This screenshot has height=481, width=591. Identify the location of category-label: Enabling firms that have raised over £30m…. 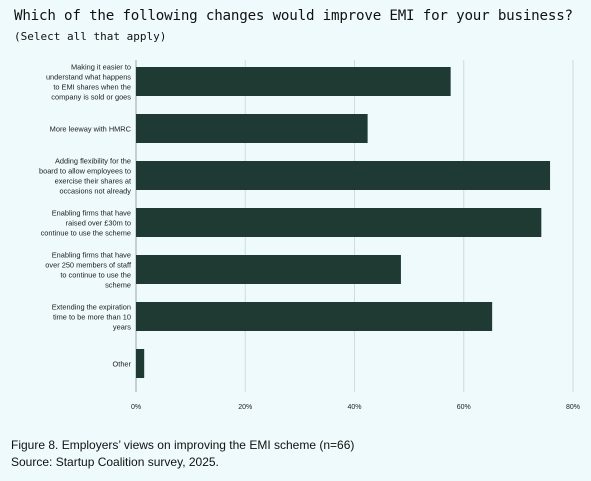
(86, 223).